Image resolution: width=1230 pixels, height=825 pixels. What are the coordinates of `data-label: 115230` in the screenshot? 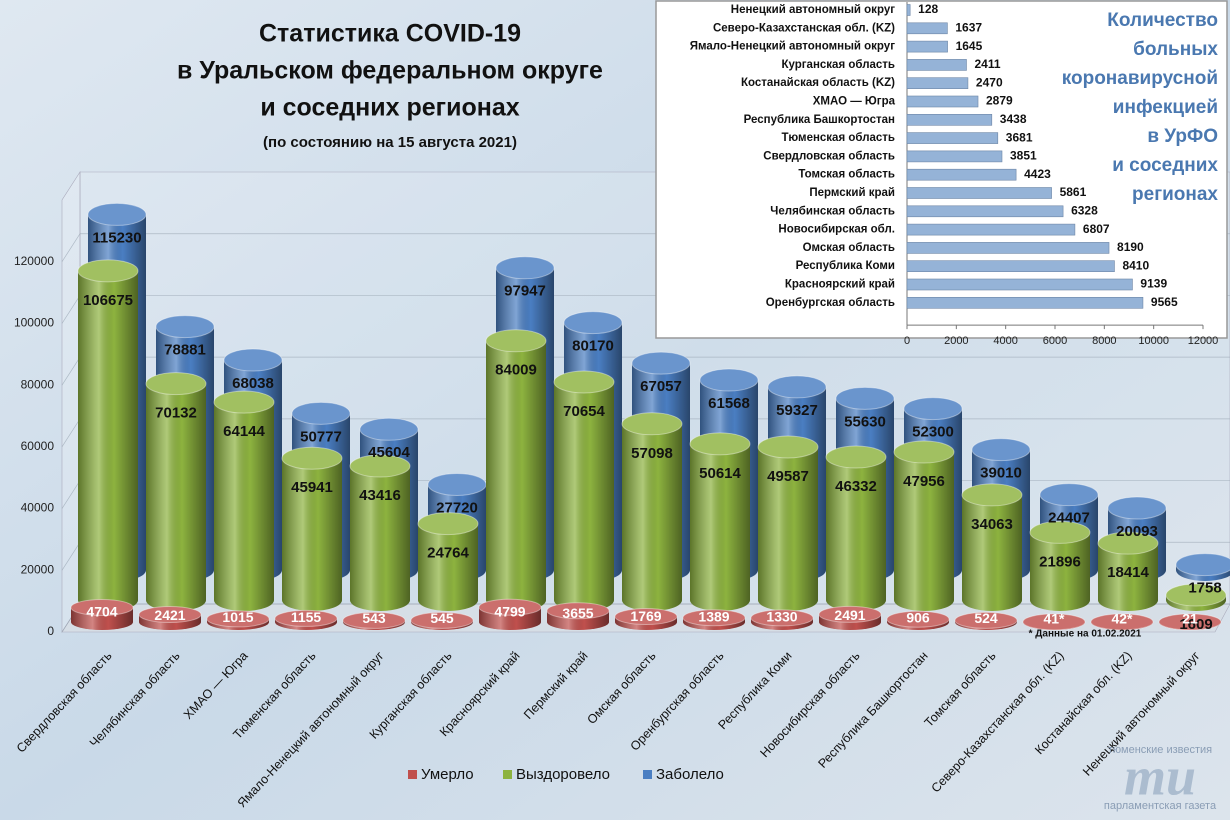 It's located at (116, 237).